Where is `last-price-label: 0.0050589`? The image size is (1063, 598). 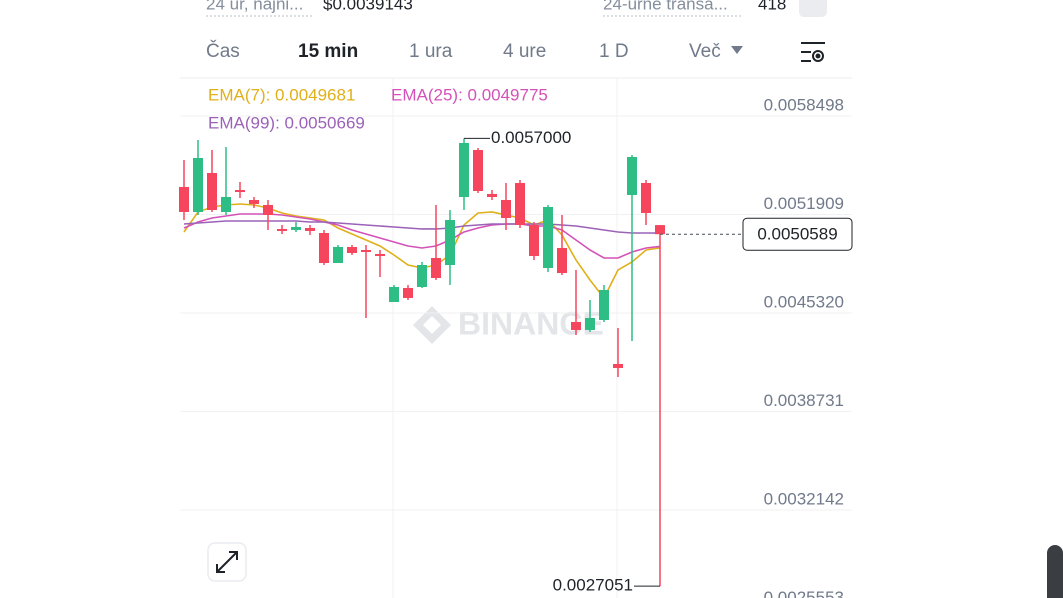 last-price-label: 0.0050589 is located at coordinates (797, 234).